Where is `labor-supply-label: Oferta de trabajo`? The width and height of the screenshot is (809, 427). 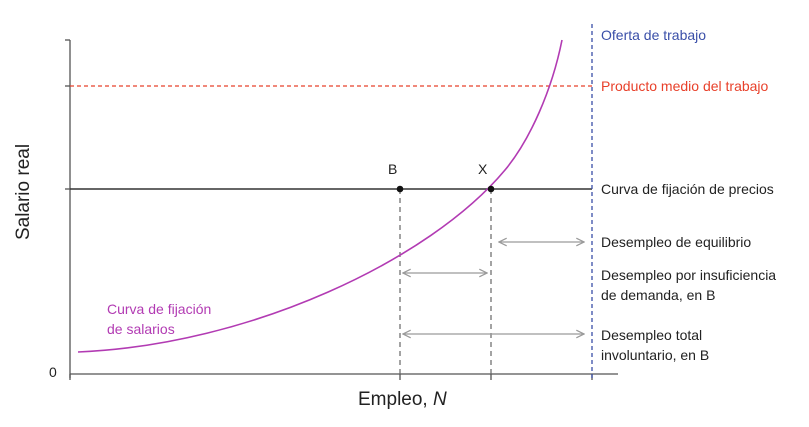 labor-supply-label: Oferta de trabajo is located at coordinates (653, 35).